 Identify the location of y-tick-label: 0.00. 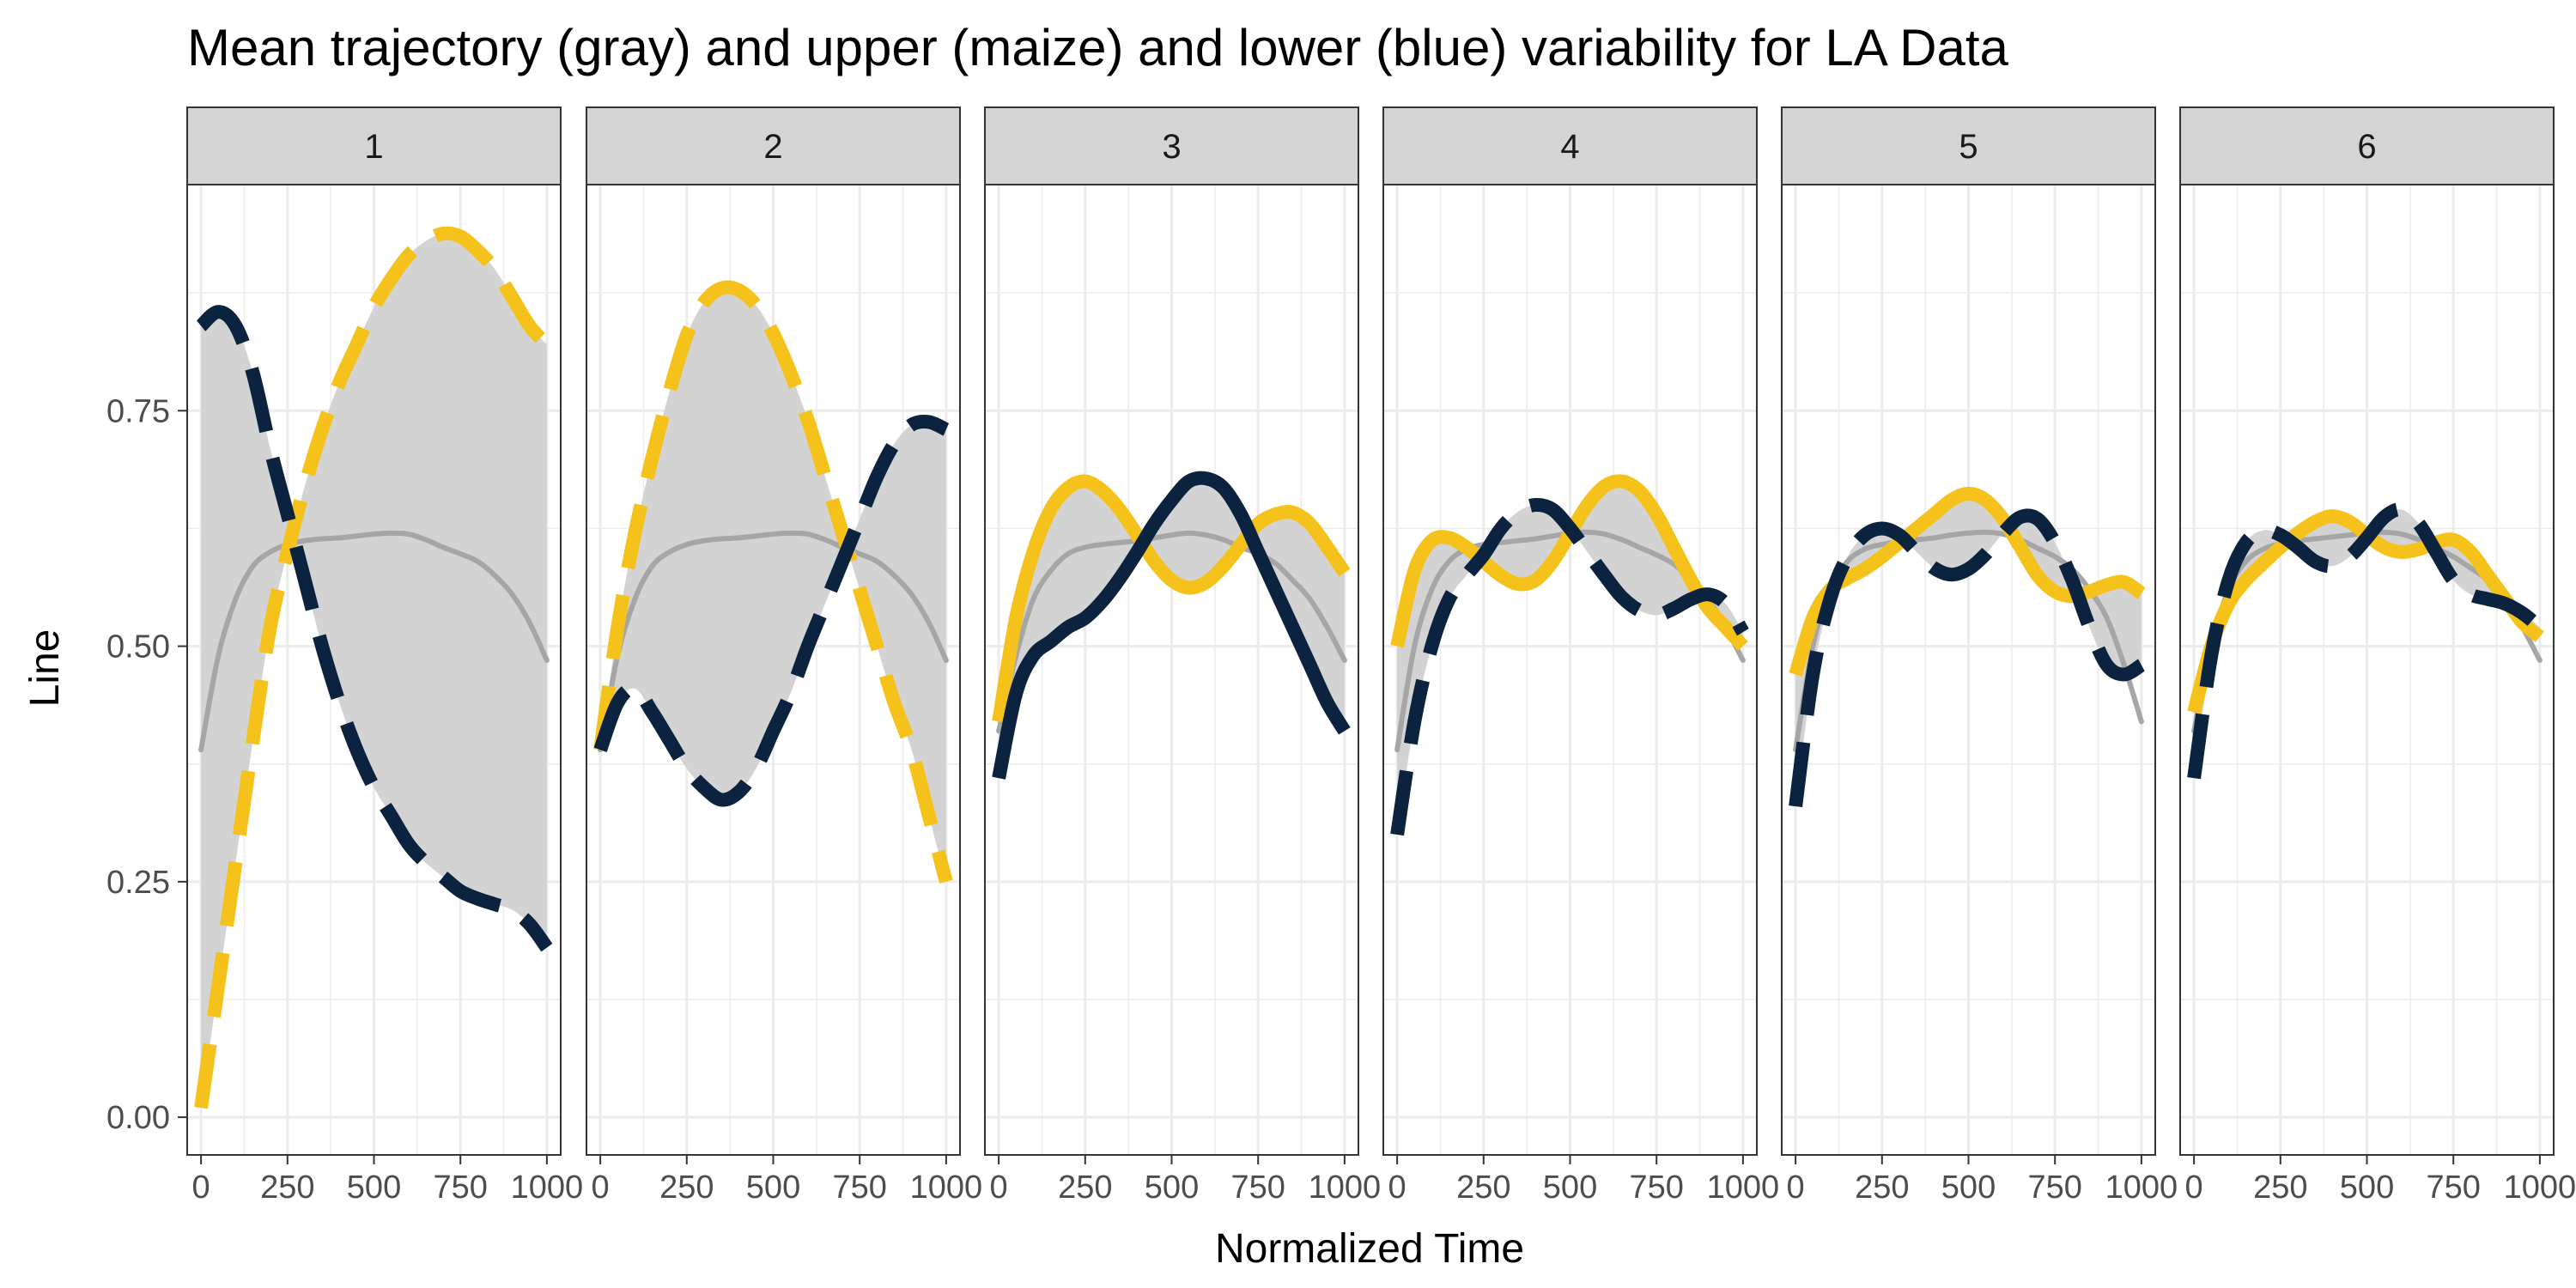
(138, 1118).